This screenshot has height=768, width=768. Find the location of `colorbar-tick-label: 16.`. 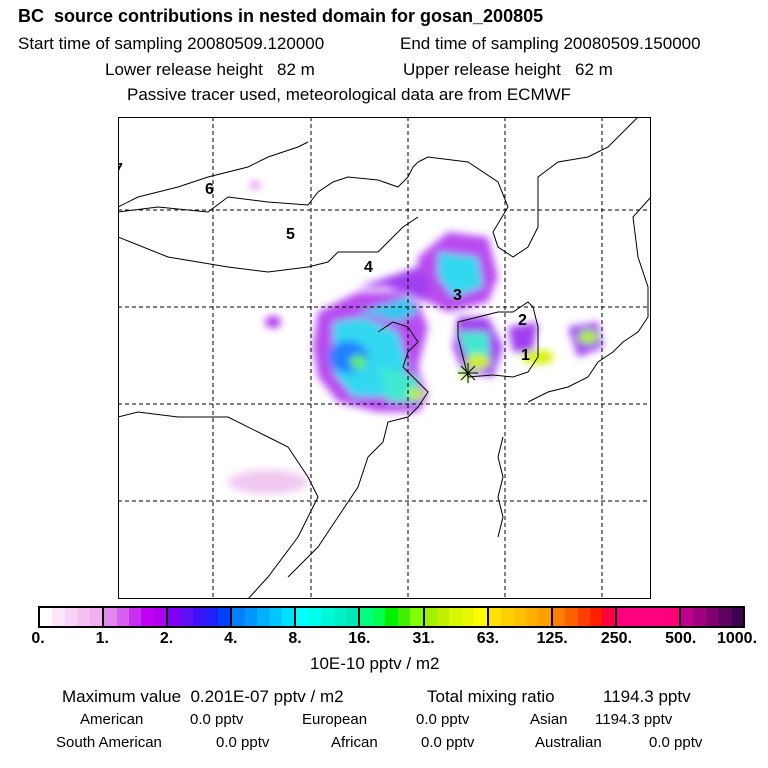

colorbar-tick-label: 16. is located at coordinates (359, 638).